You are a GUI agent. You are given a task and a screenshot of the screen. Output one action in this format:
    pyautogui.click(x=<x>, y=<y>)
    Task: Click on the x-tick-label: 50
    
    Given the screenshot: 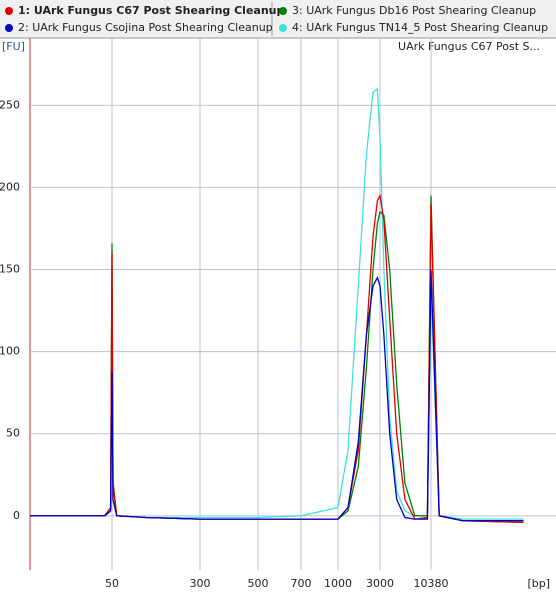 What is the action you would take?
    pyautogui.click(x=112, y=583)
    